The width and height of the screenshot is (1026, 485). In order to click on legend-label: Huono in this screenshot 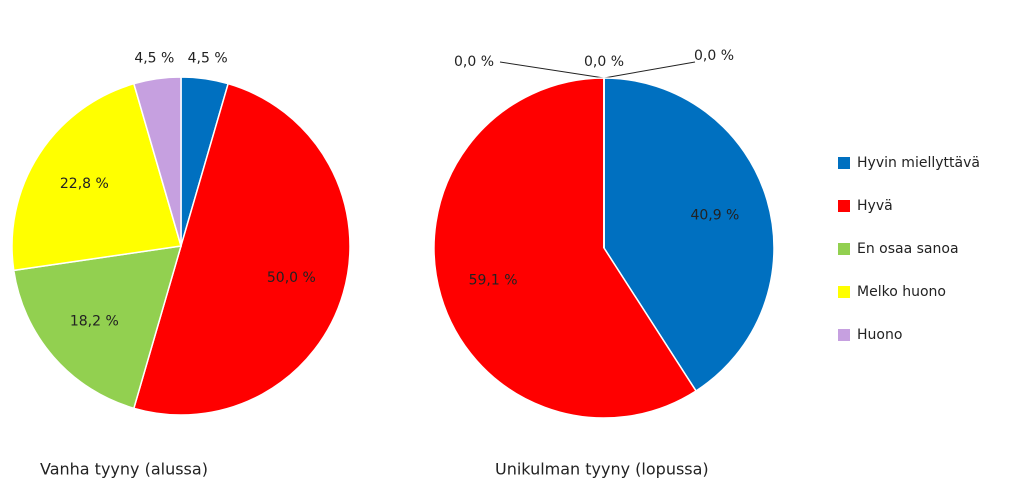, I will do `click(879, 335)`.